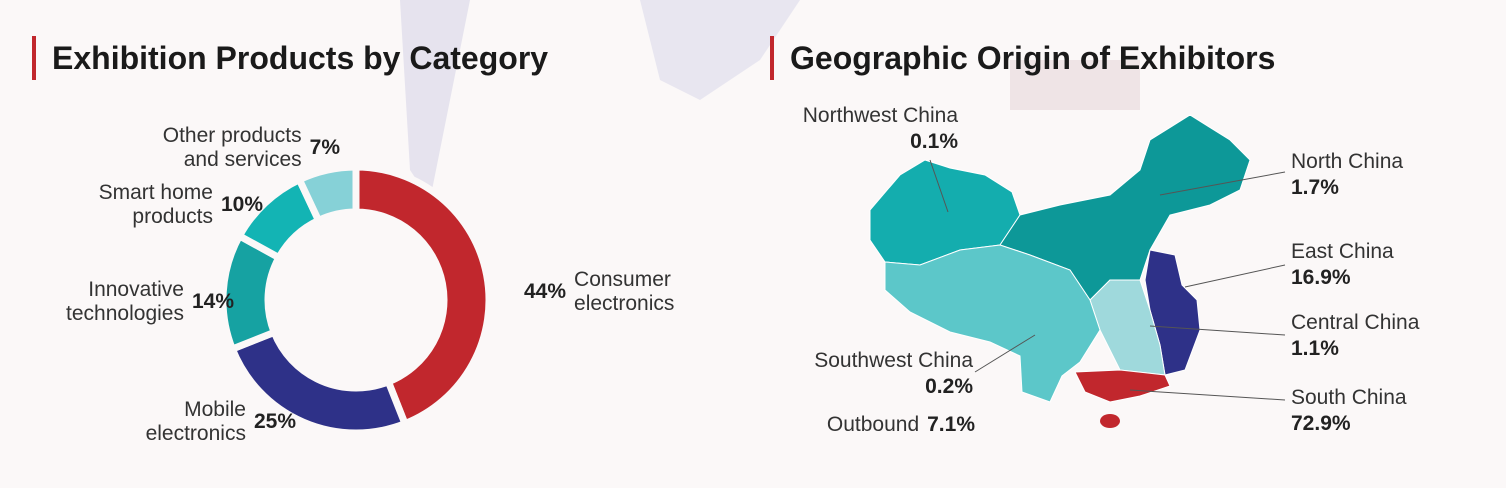  I want to click on value-label: 0.1%, so click(934, 141).